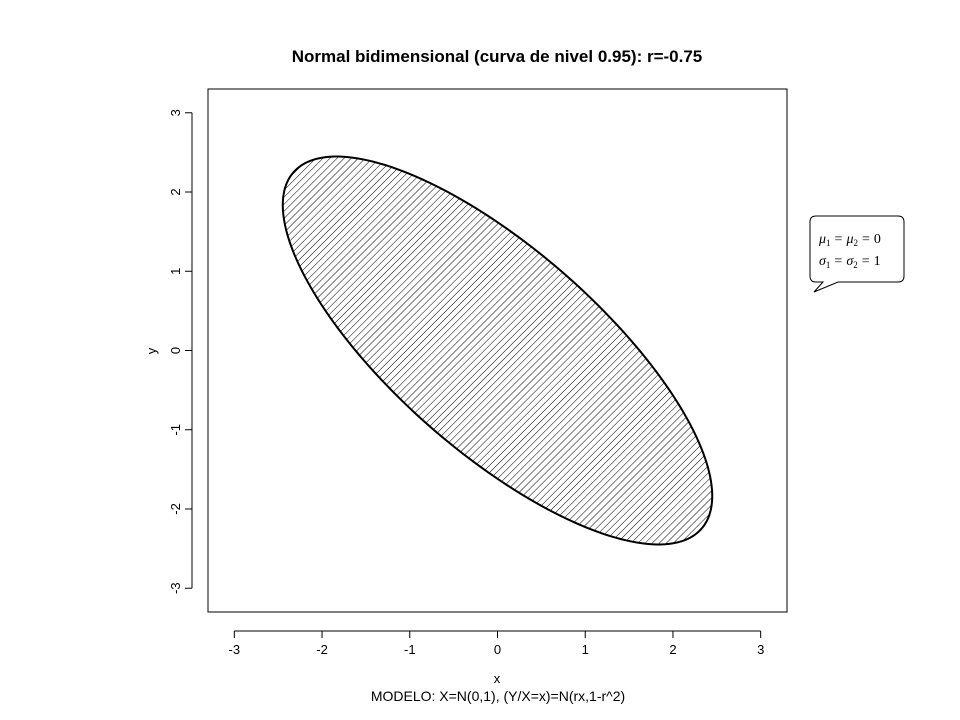  What do you see at coordinates (175, 271) in the screenshot?
I see `y-tick-label: 1` at bounding box center [175, 271].